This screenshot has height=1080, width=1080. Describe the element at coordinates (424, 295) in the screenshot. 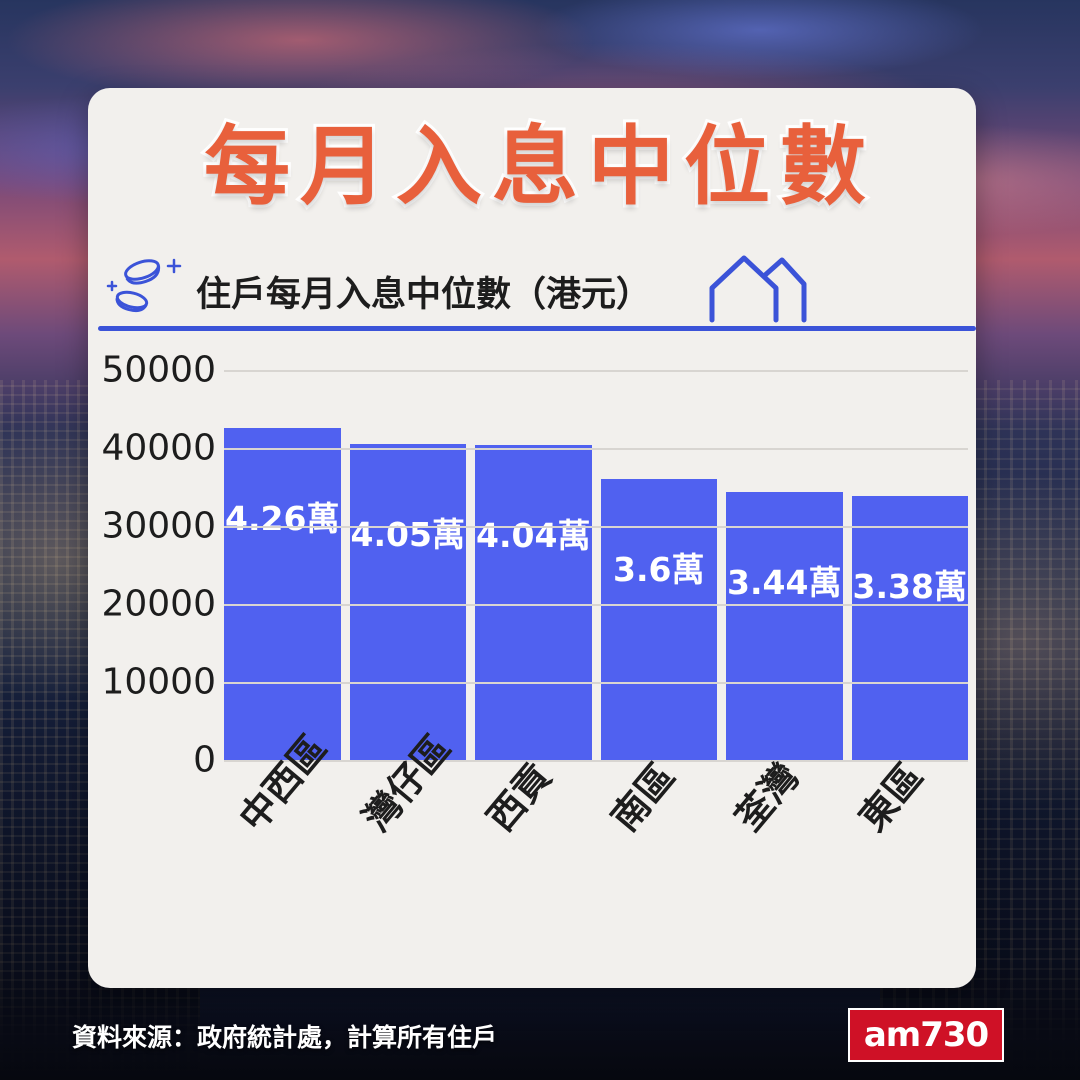

I see `subtitle-text: 住戶每月入息中位數（港元）` at that location.